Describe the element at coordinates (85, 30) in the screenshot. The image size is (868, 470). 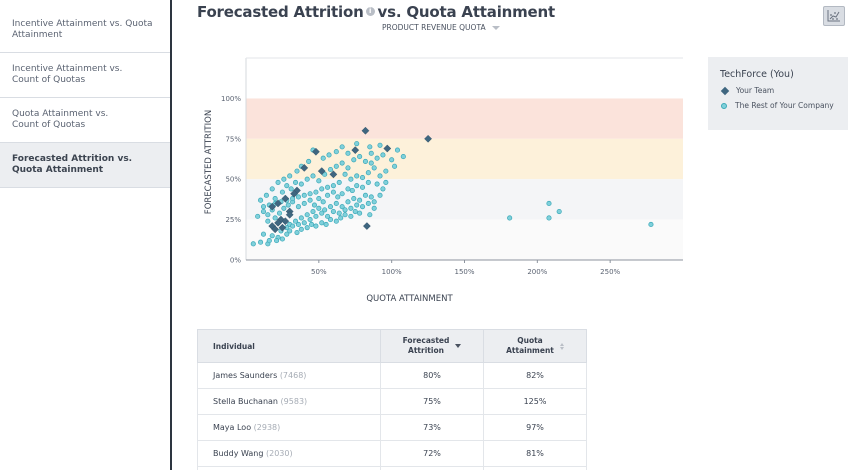
I see `sidebar-item-incentive-vs-quota: Incentive Attainment vs. Quota Attainment` at that location.